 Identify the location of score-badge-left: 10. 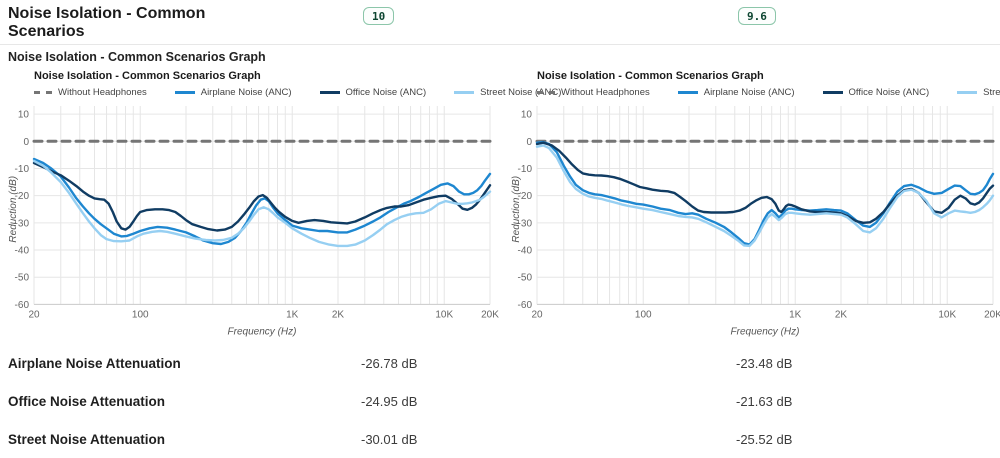
(379, 16).